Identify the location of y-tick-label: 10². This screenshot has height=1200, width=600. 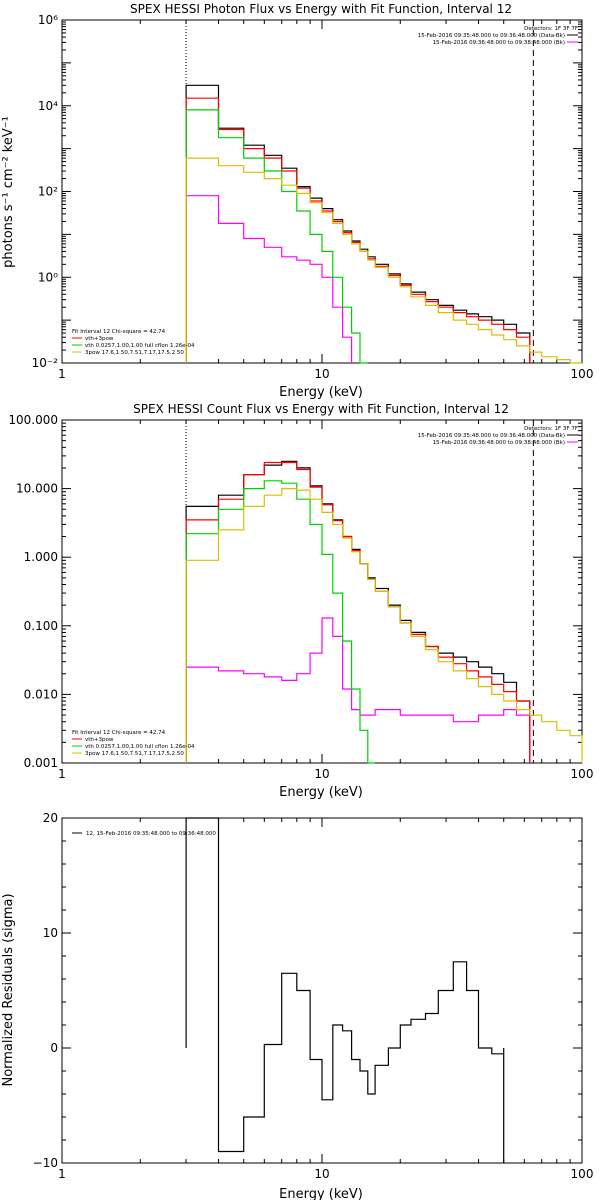
(48, 192).